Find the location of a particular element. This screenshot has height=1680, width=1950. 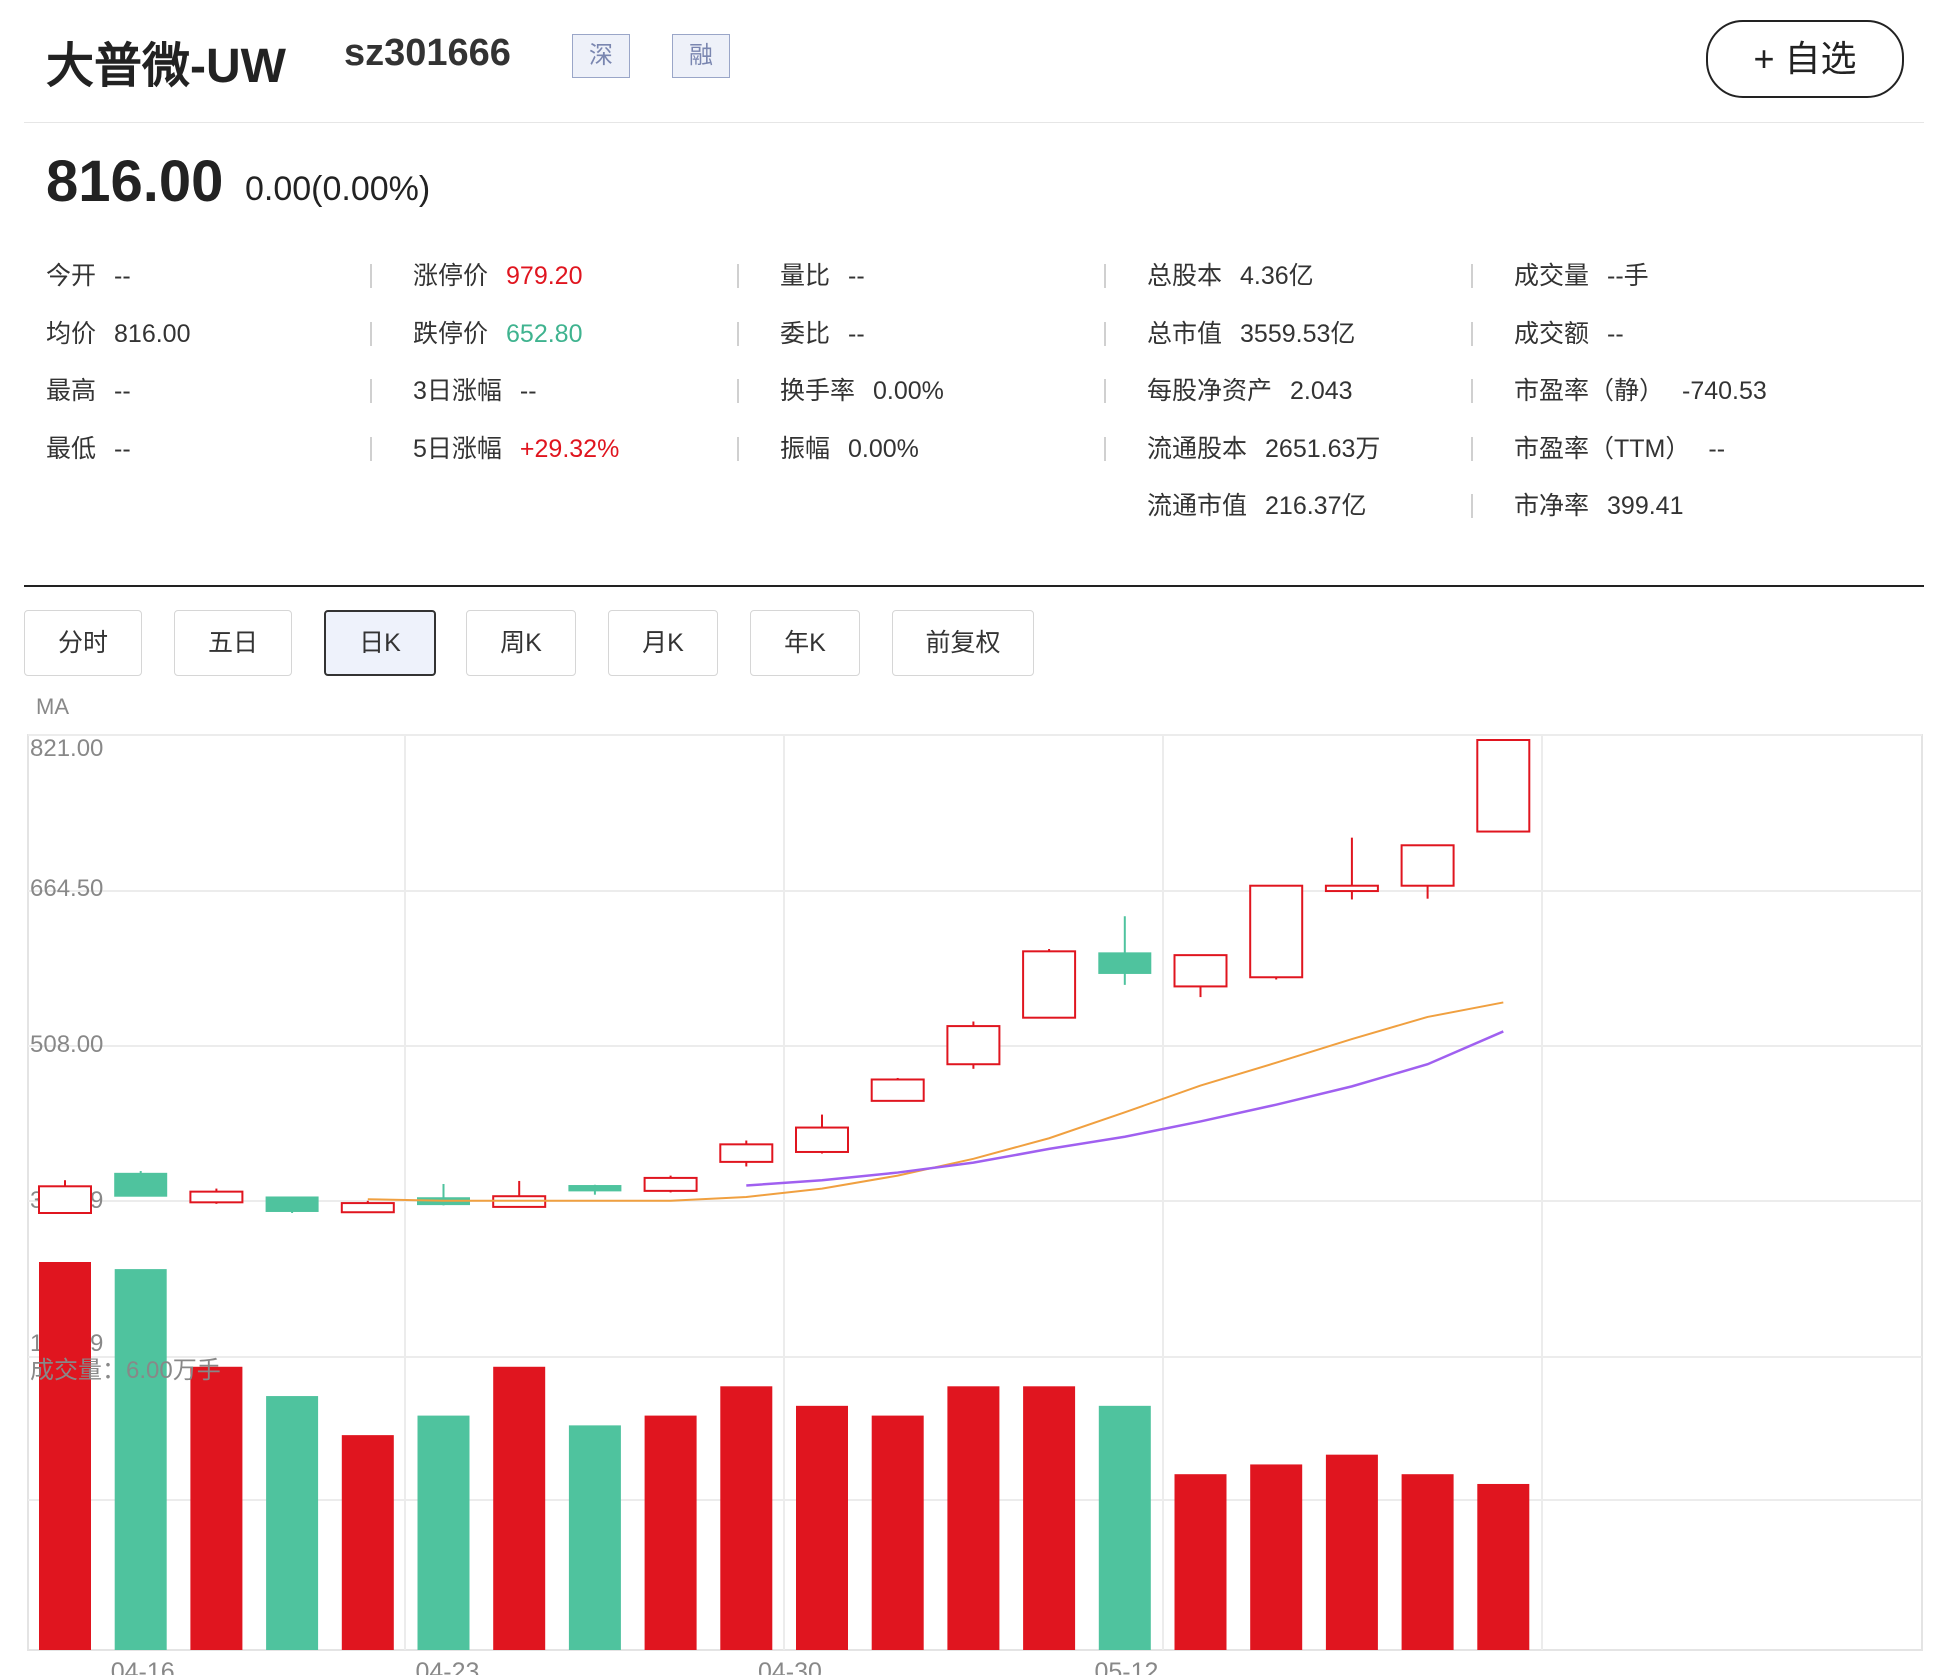

stat-limit-up: 涨停价 979.20 is located at coordinates (498, 276).